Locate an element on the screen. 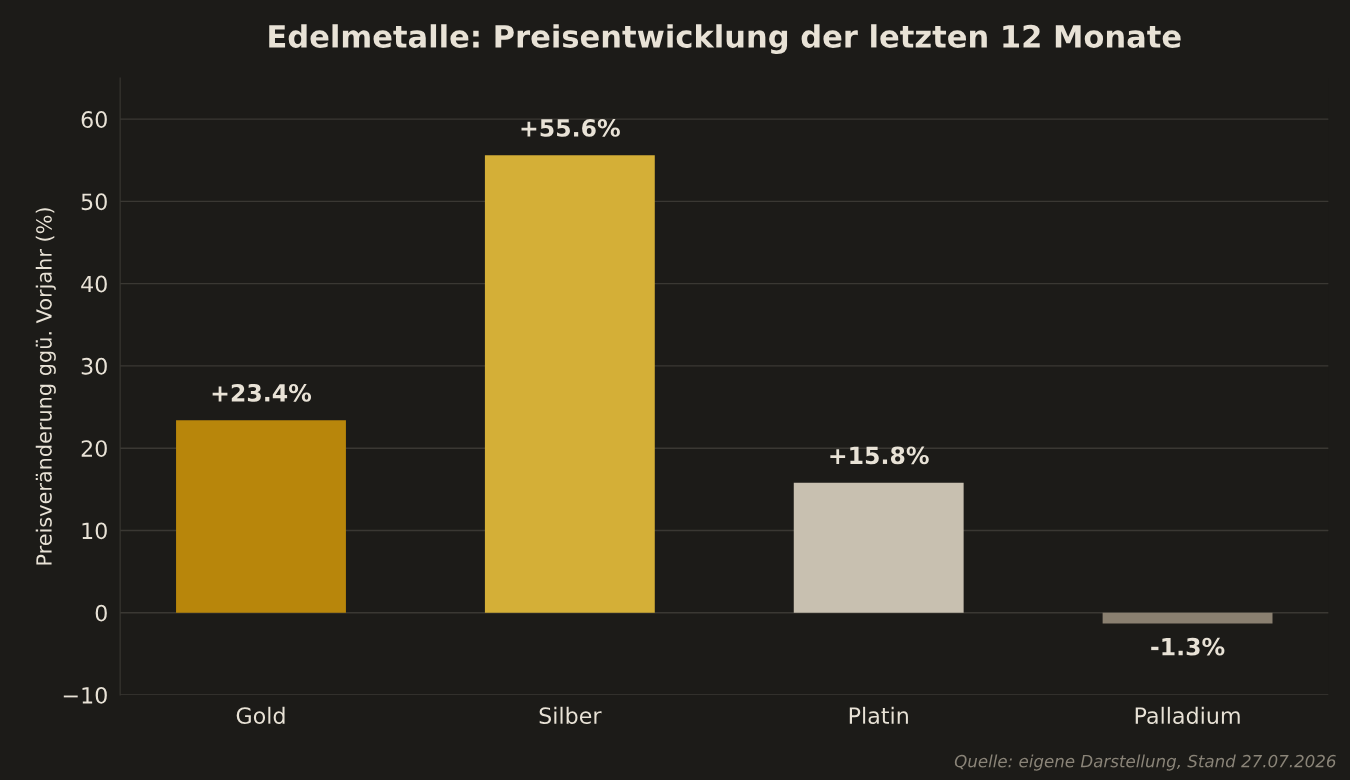 The width and height of the screenshot is (1350, 780). data-label: +23.4% is located at coordinates (262, 392).